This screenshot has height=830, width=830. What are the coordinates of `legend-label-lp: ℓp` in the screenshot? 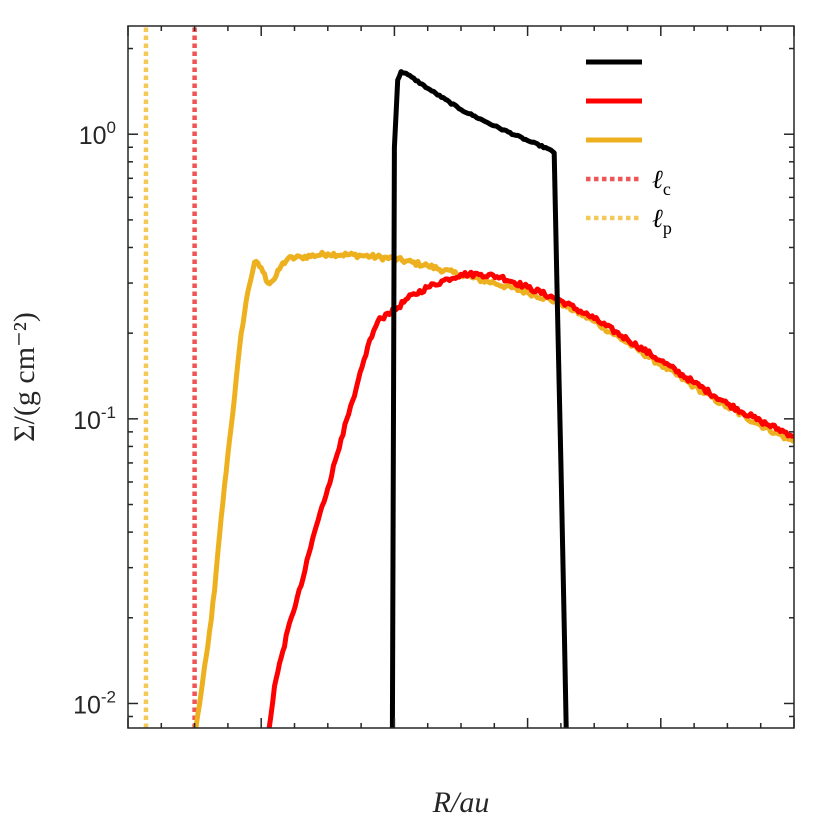 It's located at (662, 221).